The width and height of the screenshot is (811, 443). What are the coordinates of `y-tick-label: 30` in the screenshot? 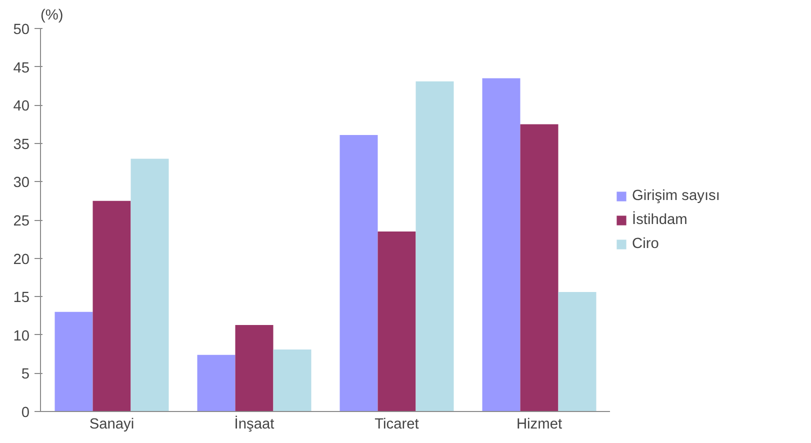 It's located at (21, 183).